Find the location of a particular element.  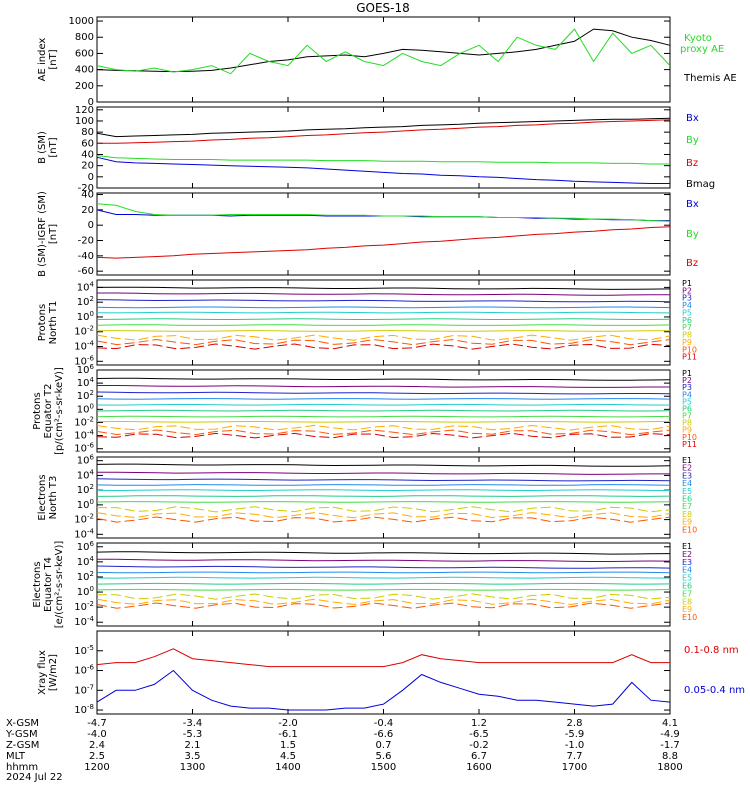

legend-p2: P2 is located at coordinates (687, 290).